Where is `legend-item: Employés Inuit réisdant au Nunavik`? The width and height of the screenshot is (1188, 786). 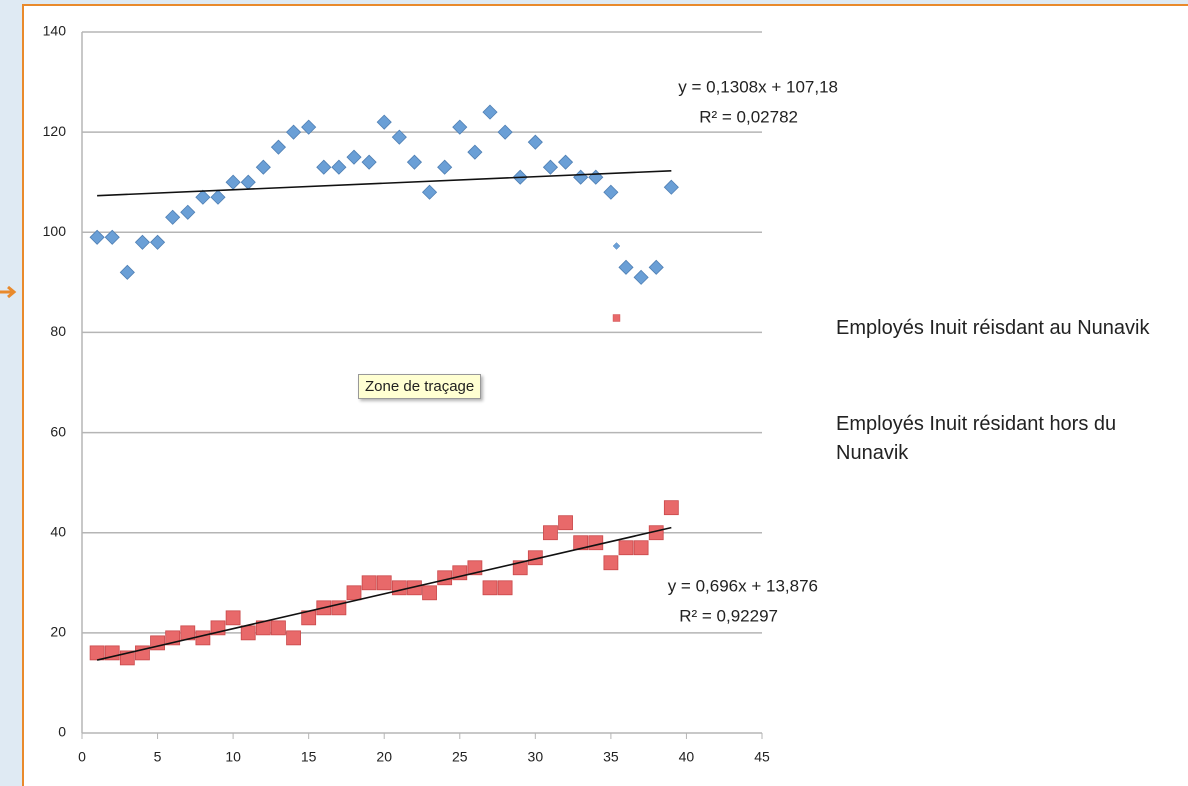
legend-item: Employés Inuit réisdant au Nunavik is located at coordinates (993, 328).